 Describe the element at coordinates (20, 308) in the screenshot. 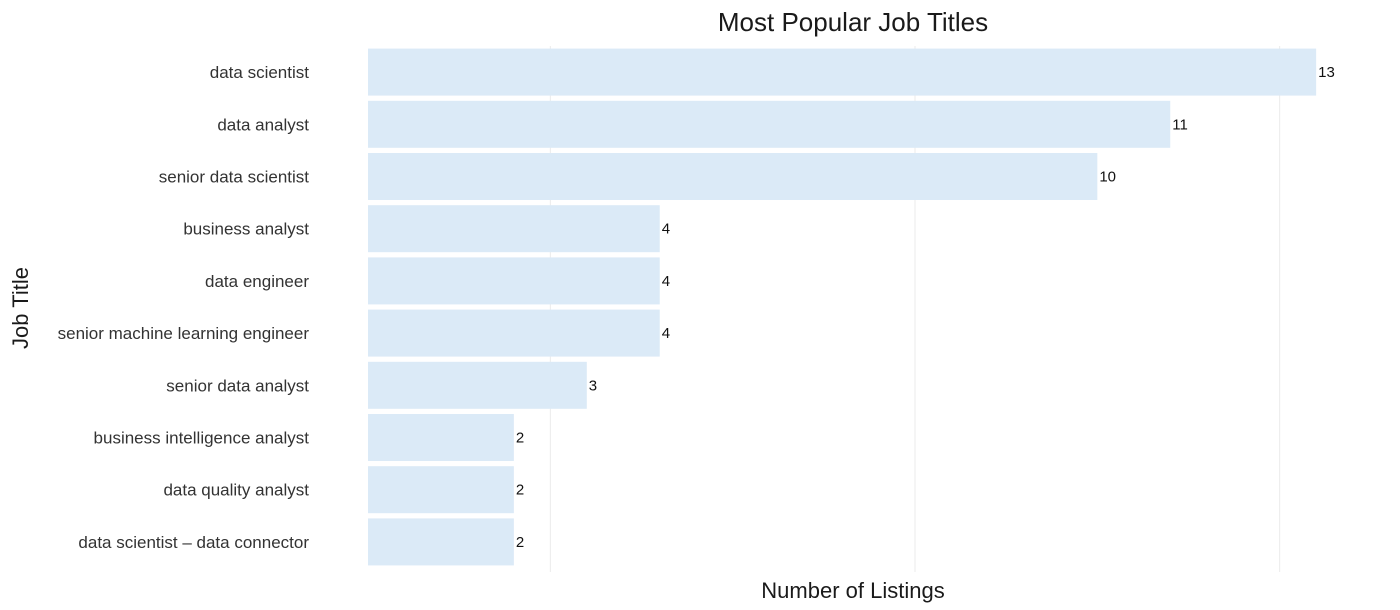

I see `y-axis-title: Job Title` at that location.